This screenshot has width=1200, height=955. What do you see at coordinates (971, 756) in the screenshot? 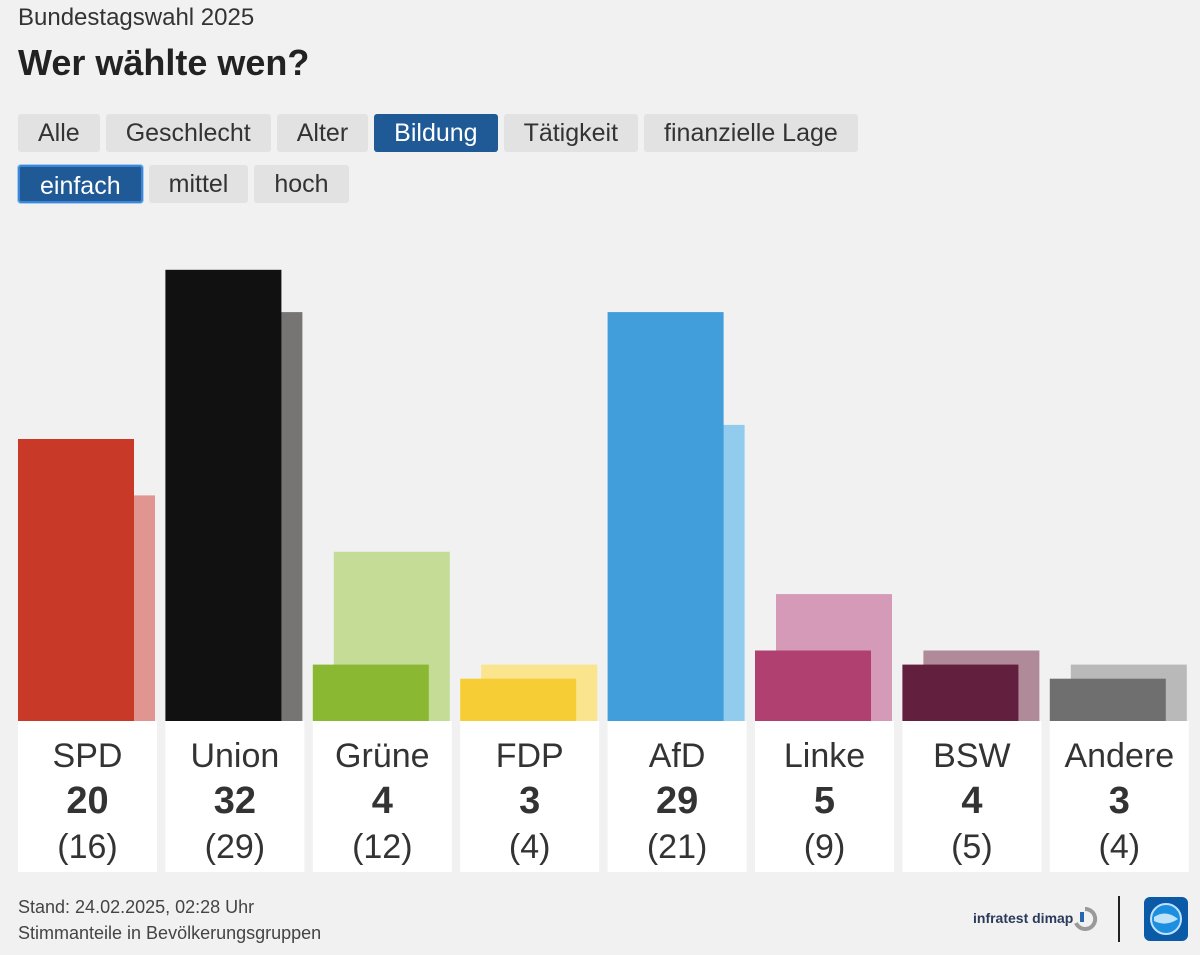
I see `party-label-bsw: BSW` at bounding box center [971, 756].